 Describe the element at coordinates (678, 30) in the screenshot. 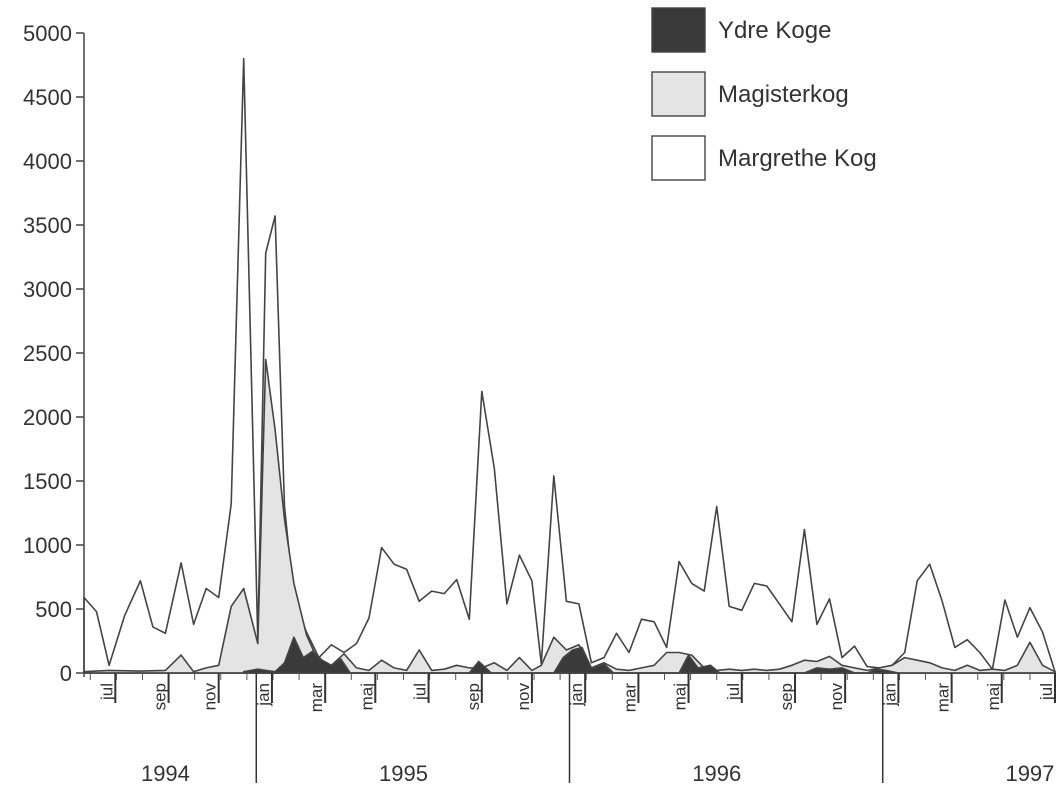

I see `legend-swatch-ydre-koge` at that location.